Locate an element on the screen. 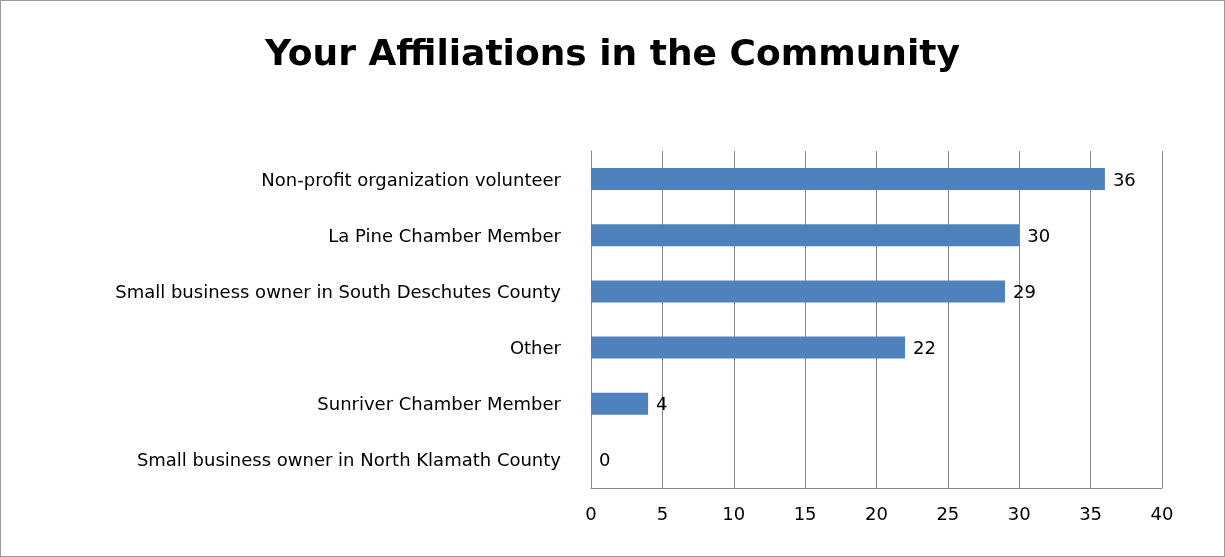  data-label: 22 is located at coordinates (924, 348).